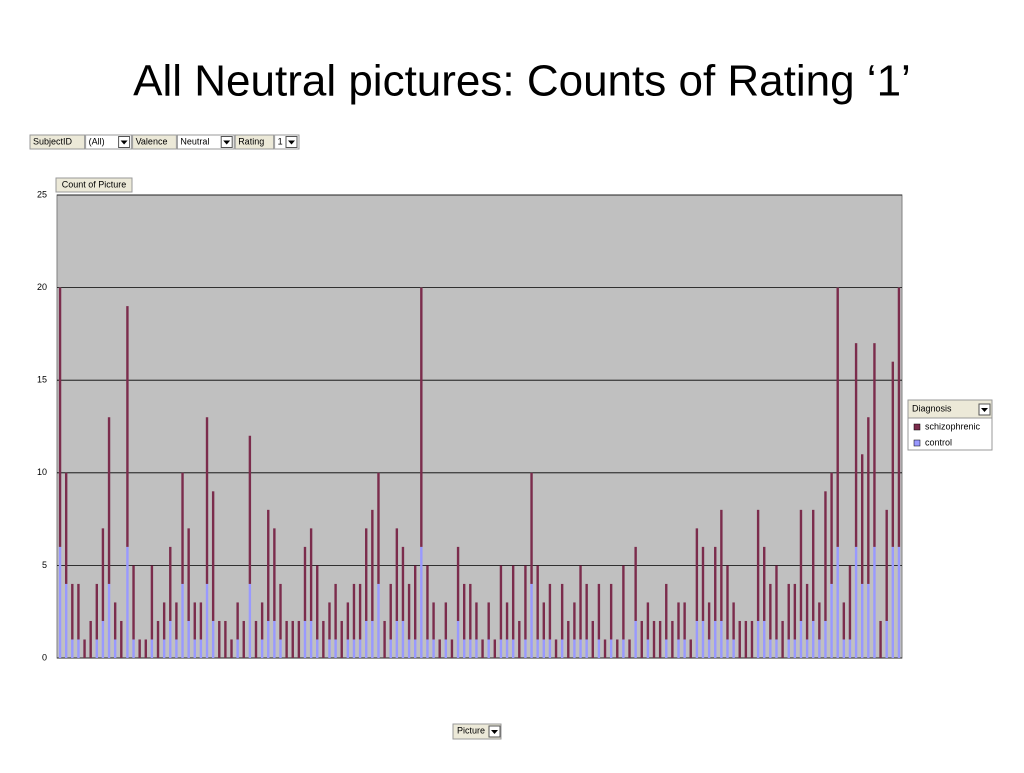  Describe the element at coordinates (953, 426) in the screenshot. I see `legend-label: schizophrenic` at that location.